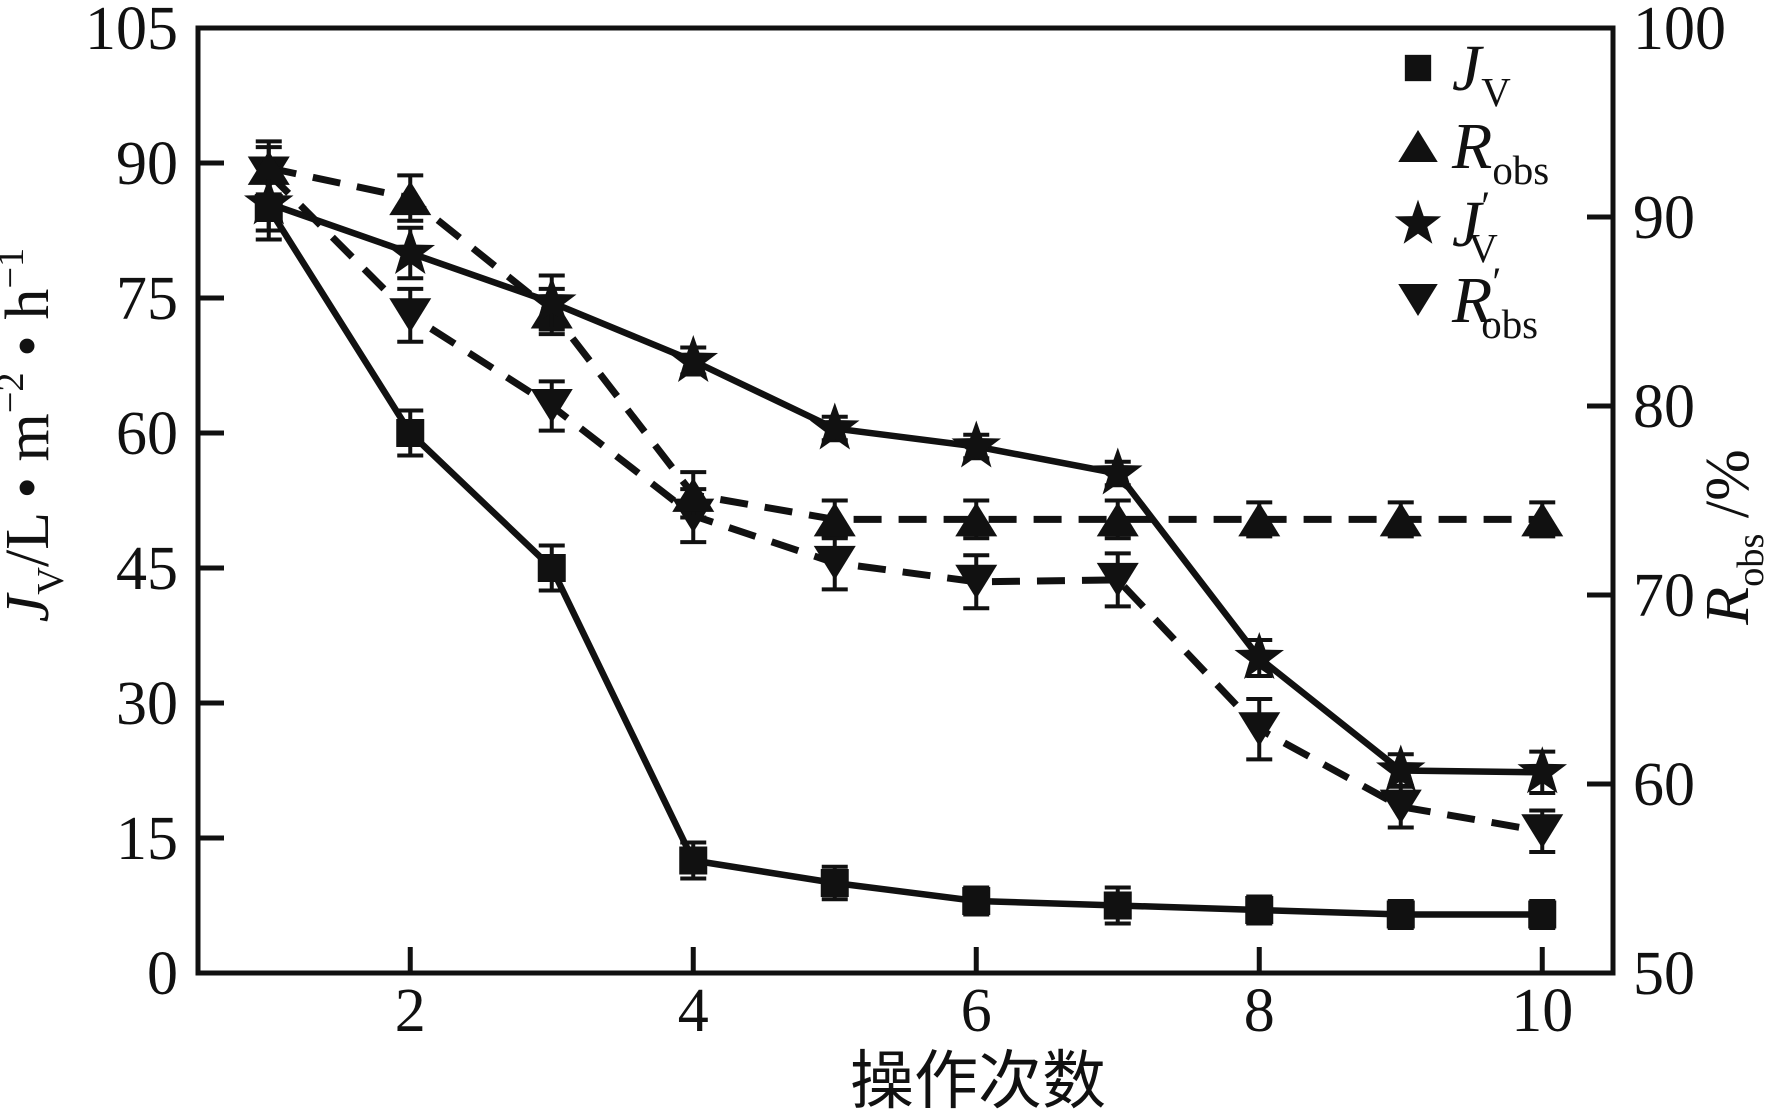 The width and height of the screenshot is (1787, 1114). I want to click on y-right-axis-label: Robs /%, so click(1733, 537).